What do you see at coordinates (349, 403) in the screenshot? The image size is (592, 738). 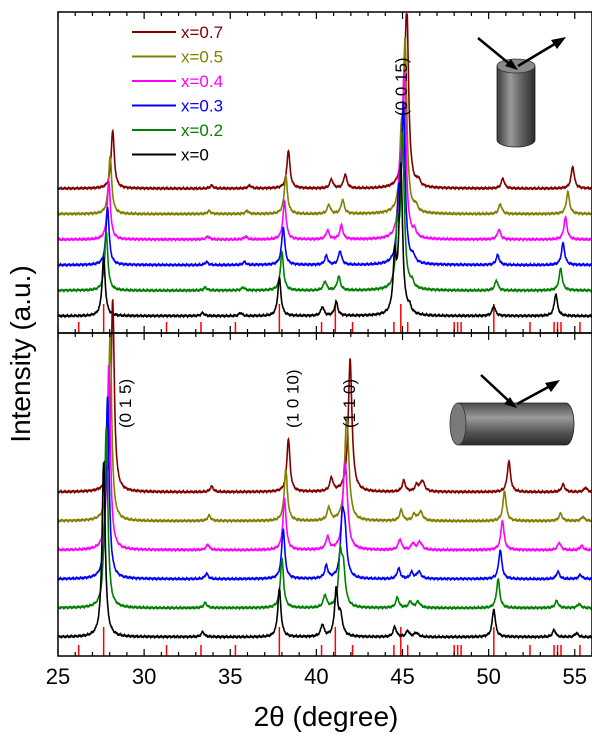 I see `hkl-annotation: (1 1 0)` at bounding box center [349, 403].